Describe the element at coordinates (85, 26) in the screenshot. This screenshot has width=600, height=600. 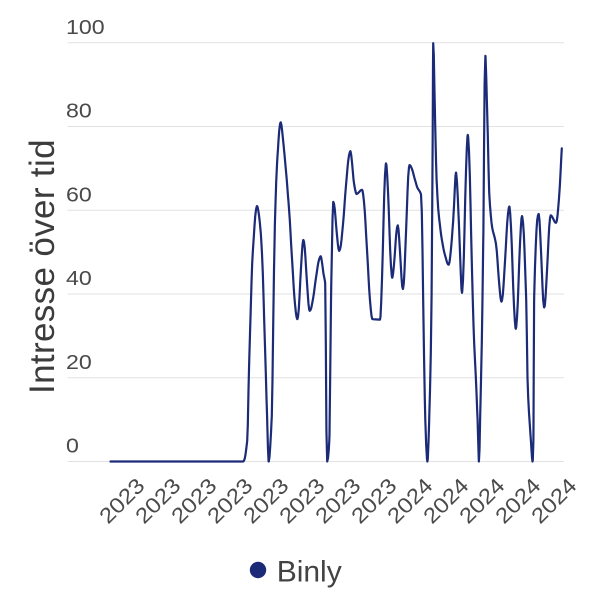
I see `svg-text: 100` at that location.